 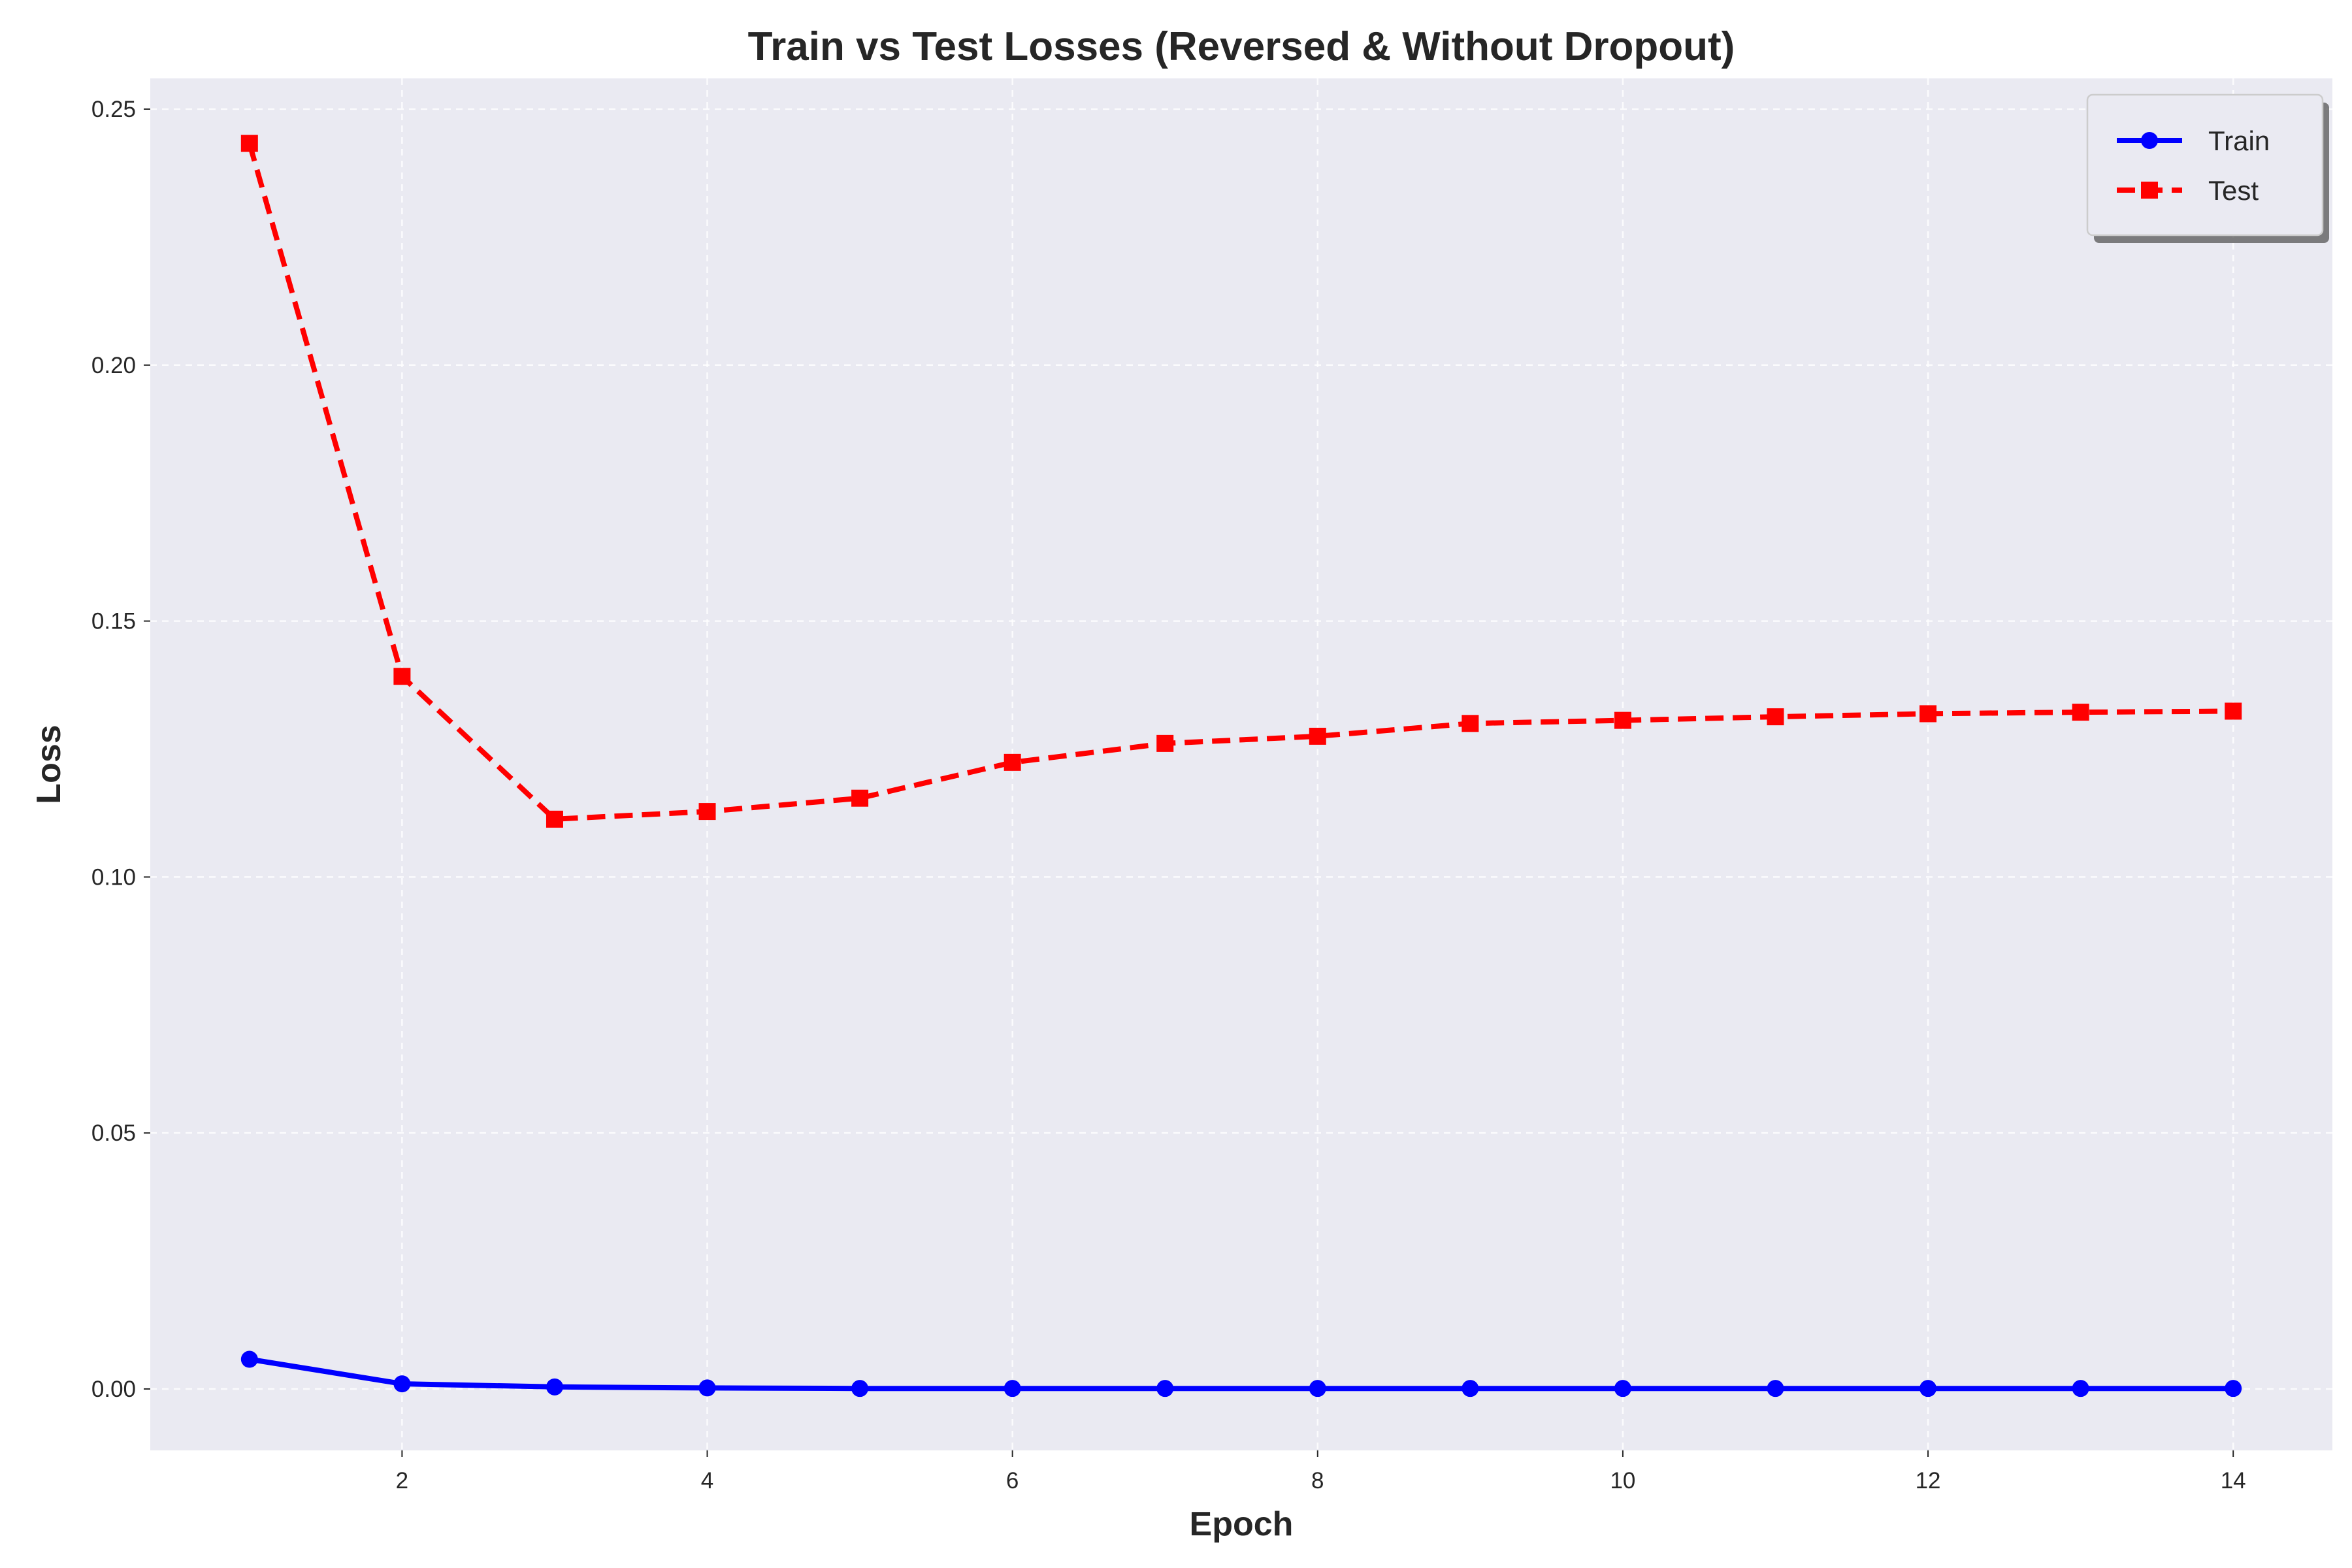 I want to click on x-axis-ticks: 2 4 6 8 10 12 14, so click(x=1321, y=1472).